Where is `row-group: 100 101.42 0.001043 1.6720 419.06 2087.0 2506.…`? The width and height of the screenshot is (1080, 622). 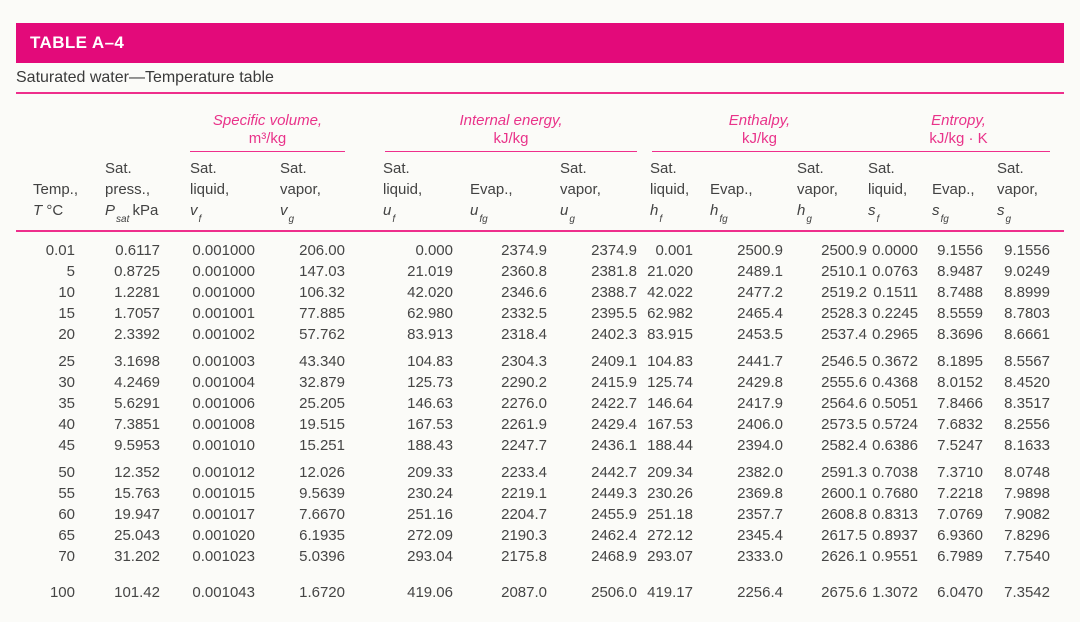
row-group: 100 101.42 0.001043 1.6720 419.06 2087.0 2506.… is located at coordinates (533, 592).